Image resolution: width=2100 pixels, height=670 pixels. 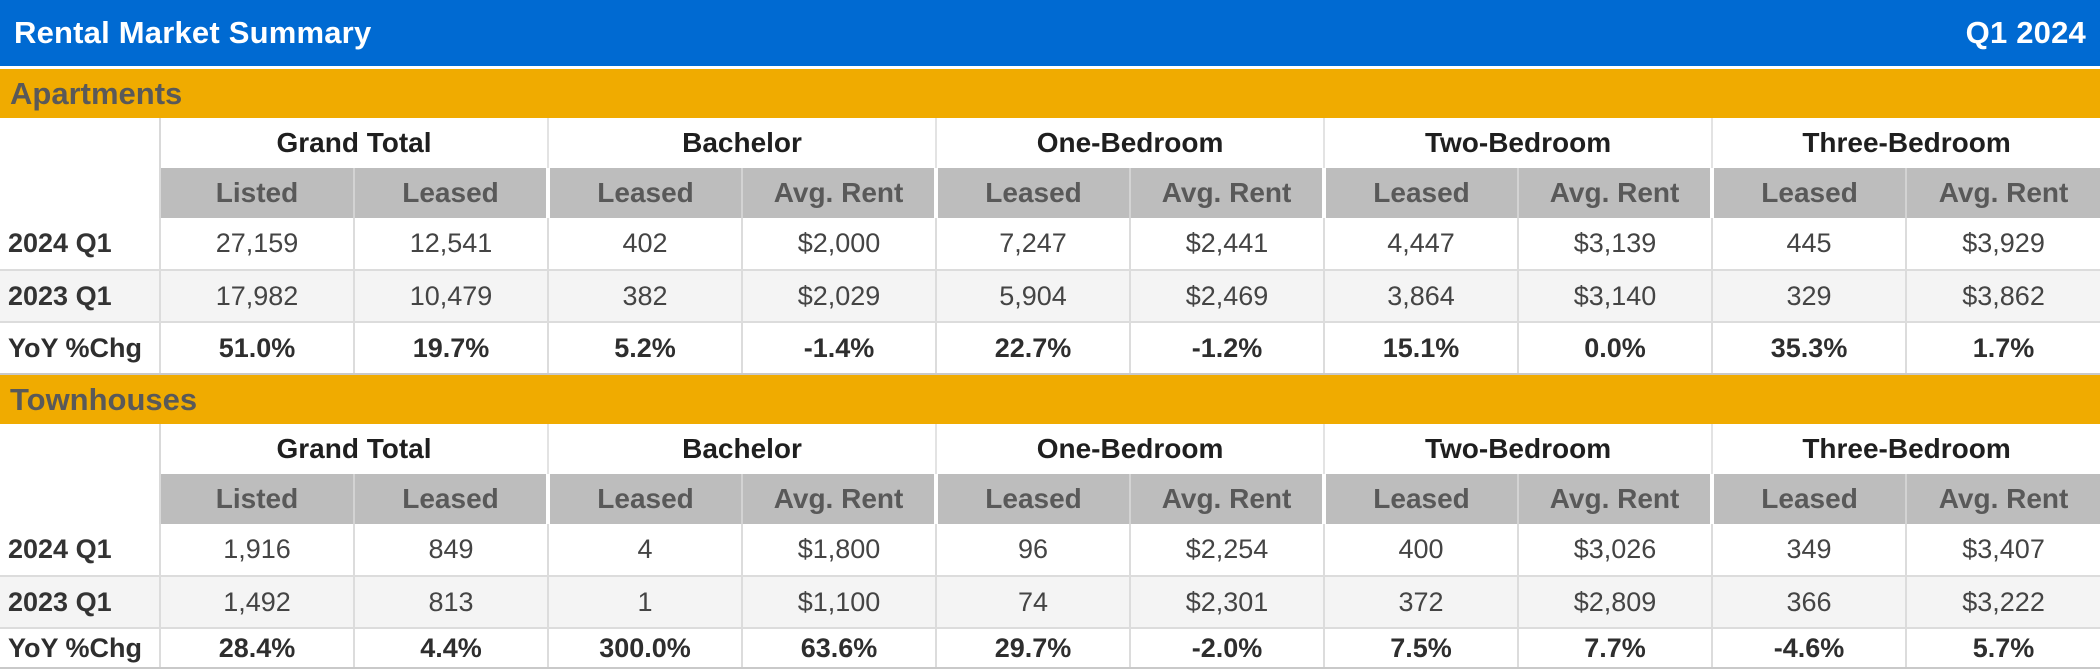 What do you see at coordinates (1227, 648) in the screenshot?
I see `data-cell: -2.0%` at bounding box center [1227, 648].